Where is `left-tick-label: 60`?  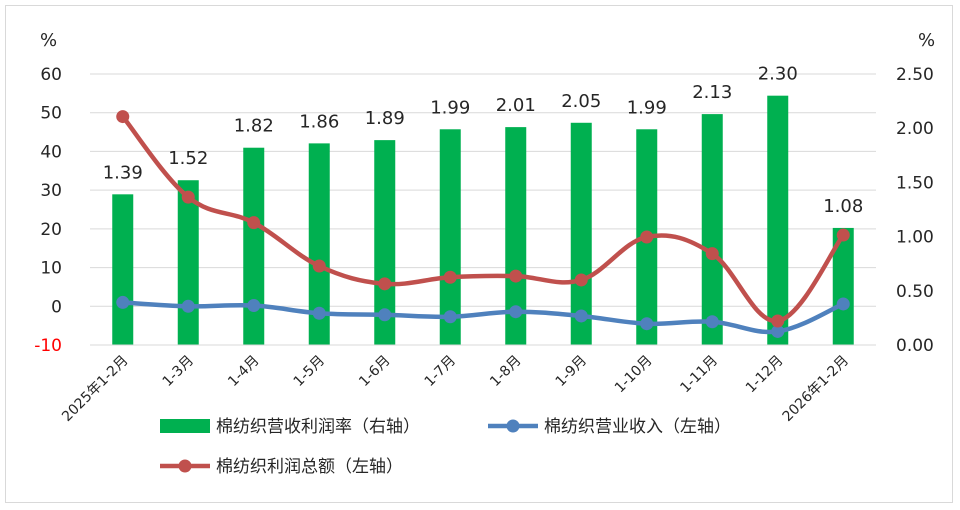 left-tick-label: 60 is located at coordinates (51, 75).